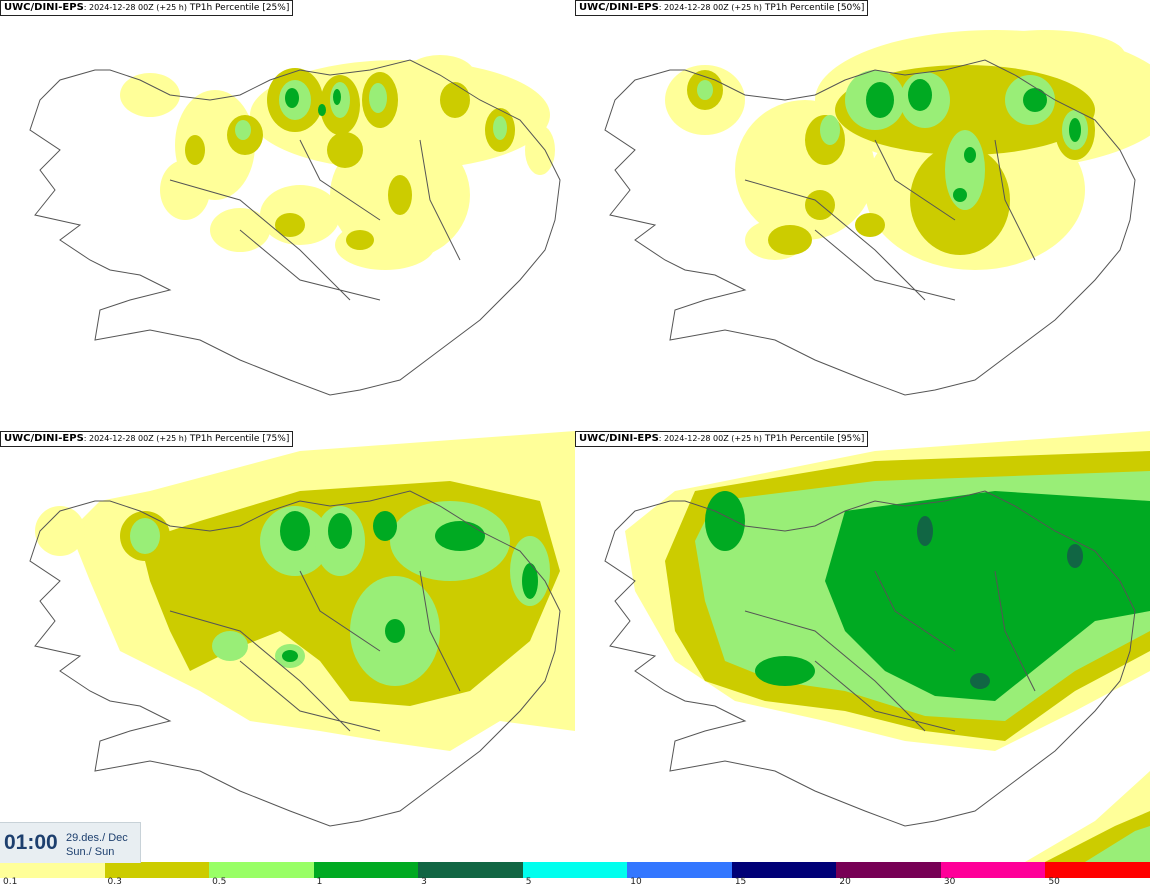 The height and width of the screenshot is (891, 1150). I want to click on colorbar-tick-label: 5, so click(528, 882).